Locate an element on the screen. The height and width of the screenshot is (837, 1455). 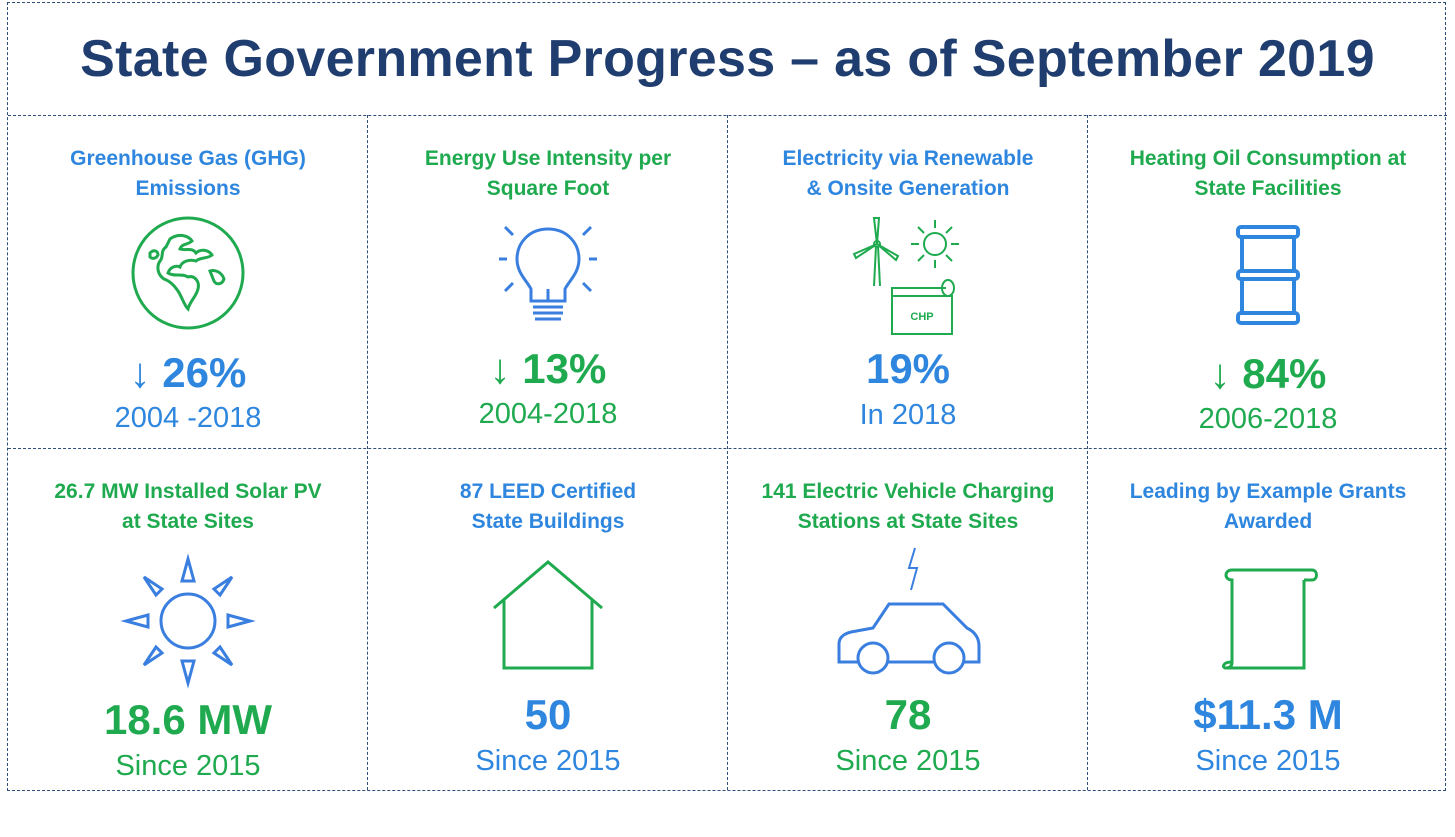
metric-value: 18.6 MW is located at coordinates (188, 719).